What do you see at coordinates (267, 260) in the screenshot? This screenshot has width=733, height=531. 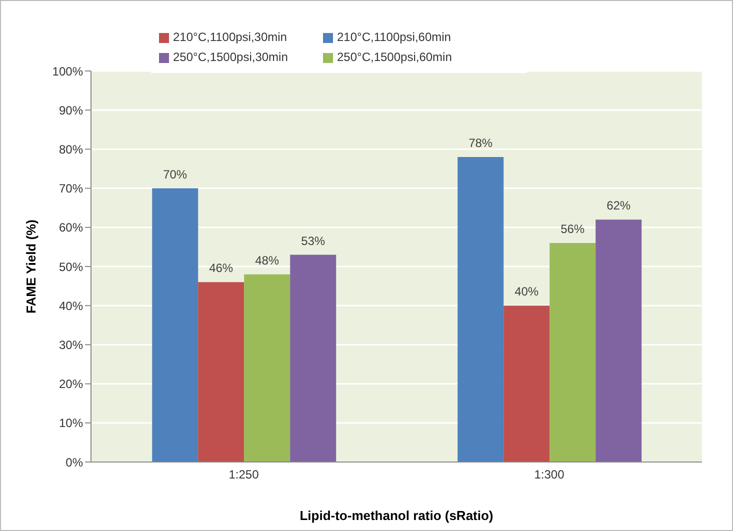 I see `data-label: 48%` at bounding box center [267, 260].